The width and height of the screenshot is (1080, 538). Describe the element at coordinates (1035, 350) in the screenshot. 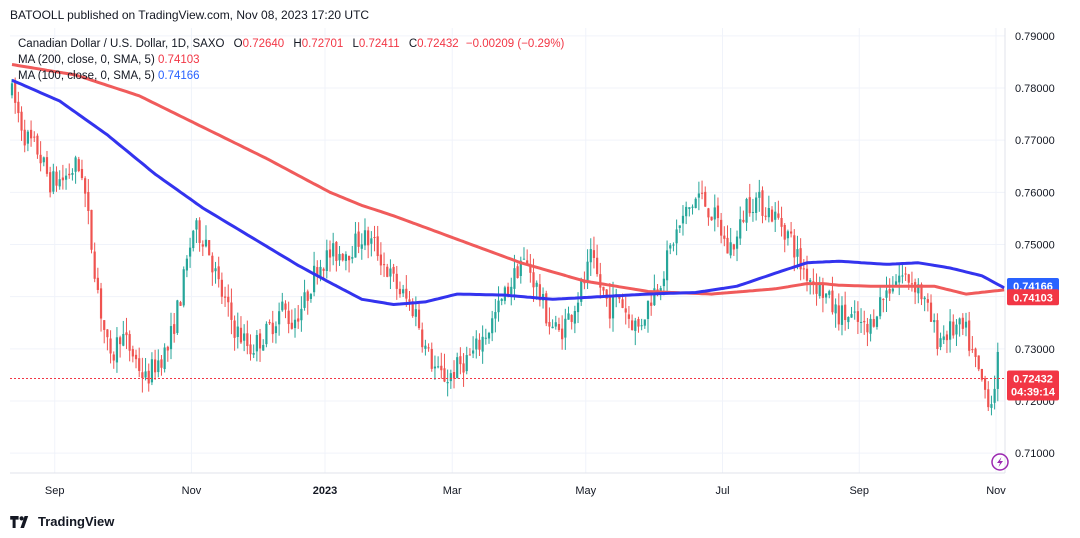

I see `price-tick-label: 0.73000` at that location.